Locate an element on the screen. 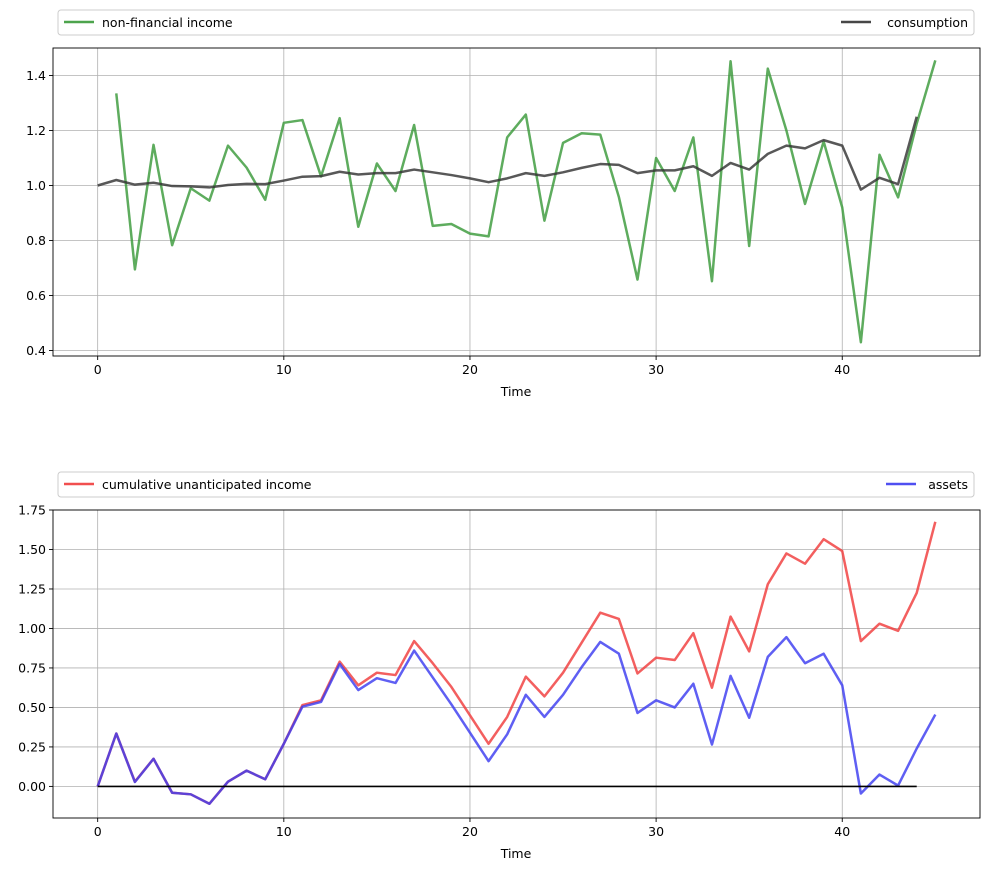 The height and width of the screenshot is (875, 990). bottom-ytick-label-7: 1.75 is located at coordinates (32, 510).